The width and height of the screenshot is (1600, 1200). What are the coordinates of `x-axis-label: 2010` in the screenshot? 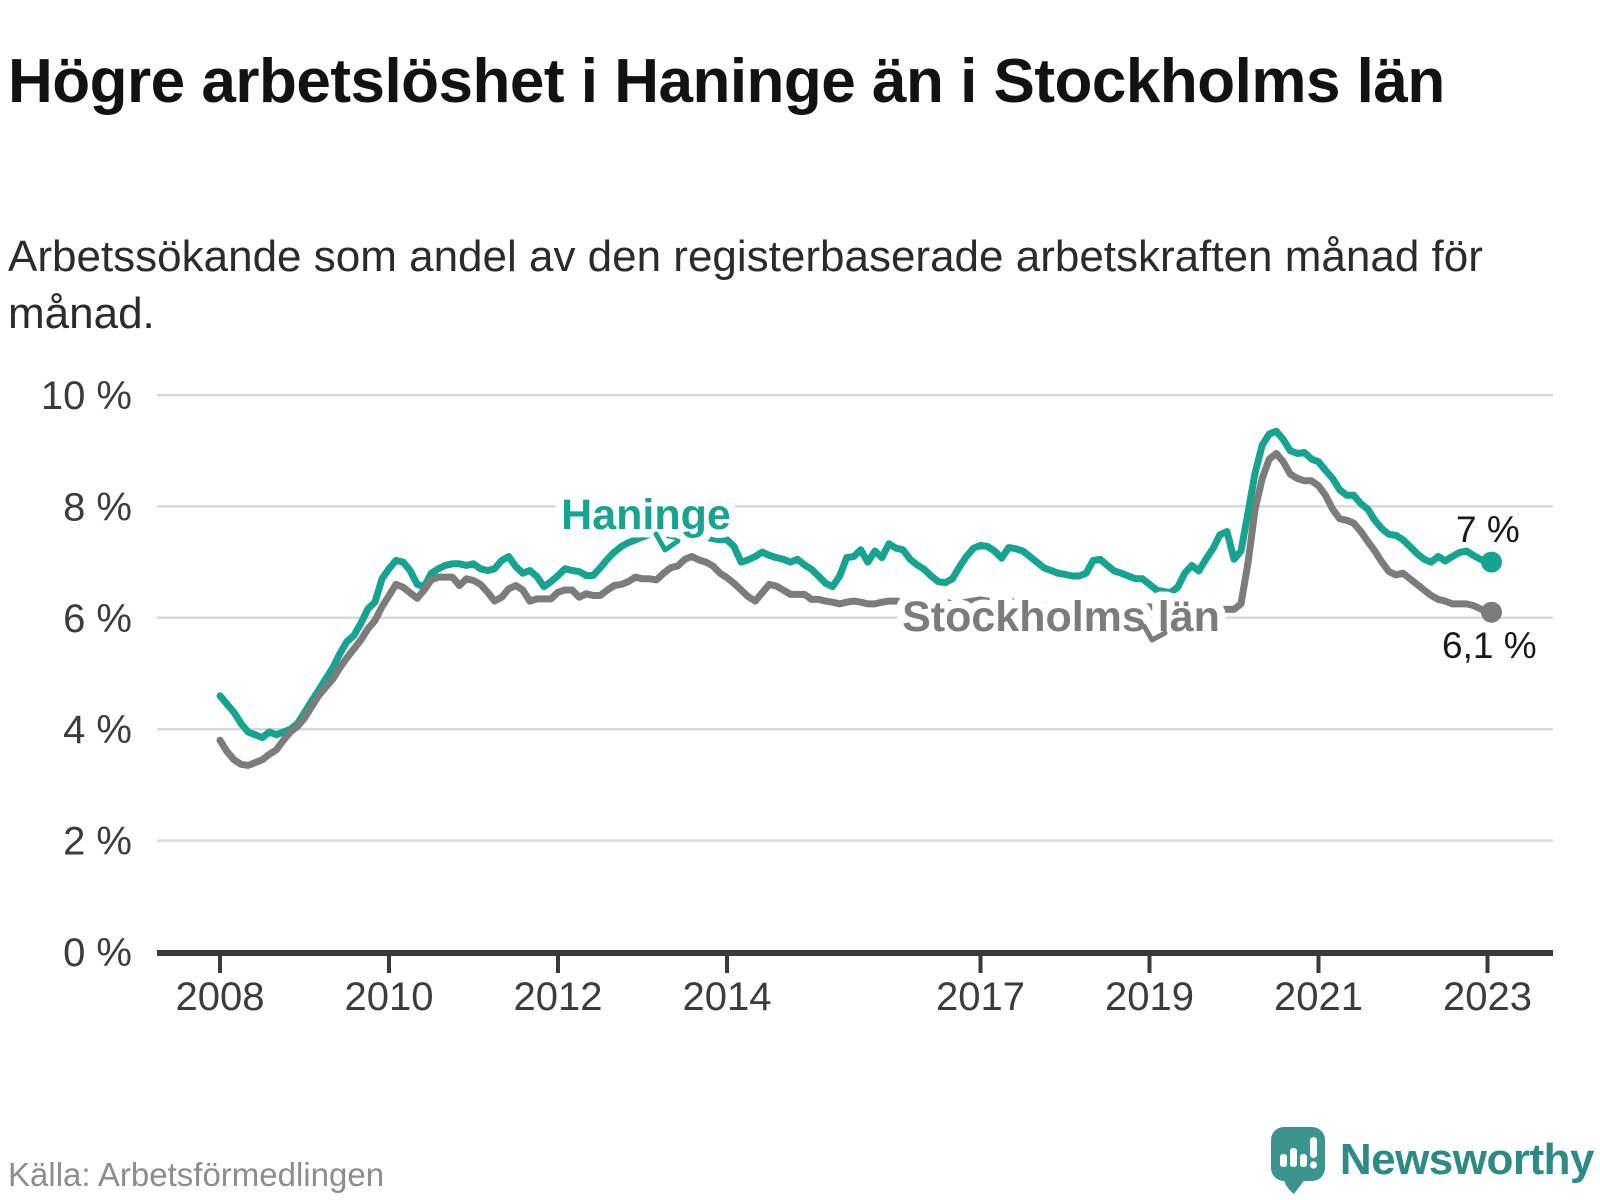 It's located at (389, 997).